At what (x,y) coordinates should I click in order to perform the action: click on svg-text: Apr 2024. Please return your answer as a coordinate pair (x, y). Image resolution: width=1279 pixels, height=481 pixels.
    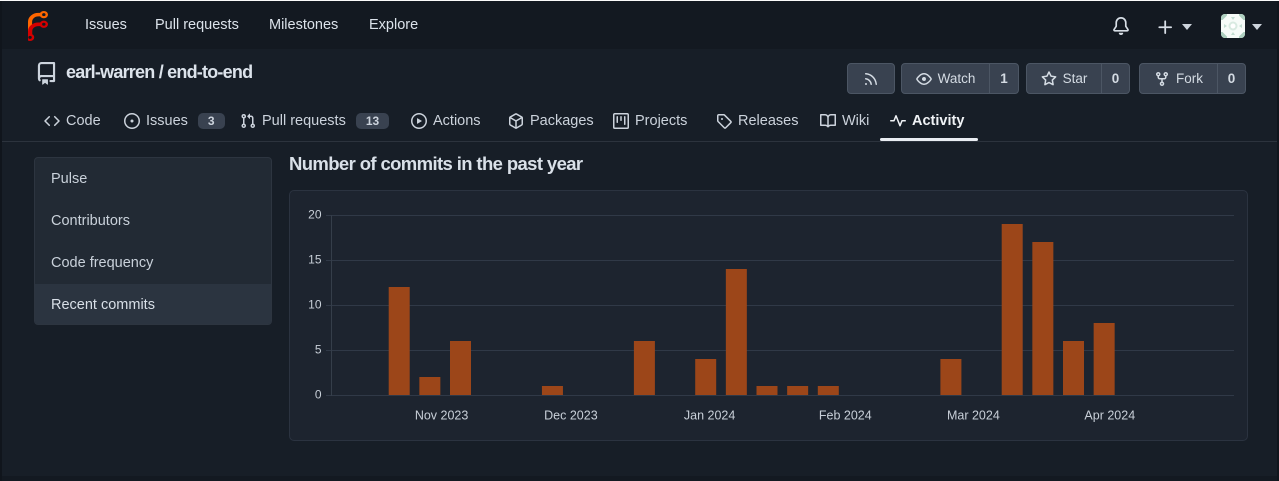
    Looking at the image, I should click on (1109, 416).